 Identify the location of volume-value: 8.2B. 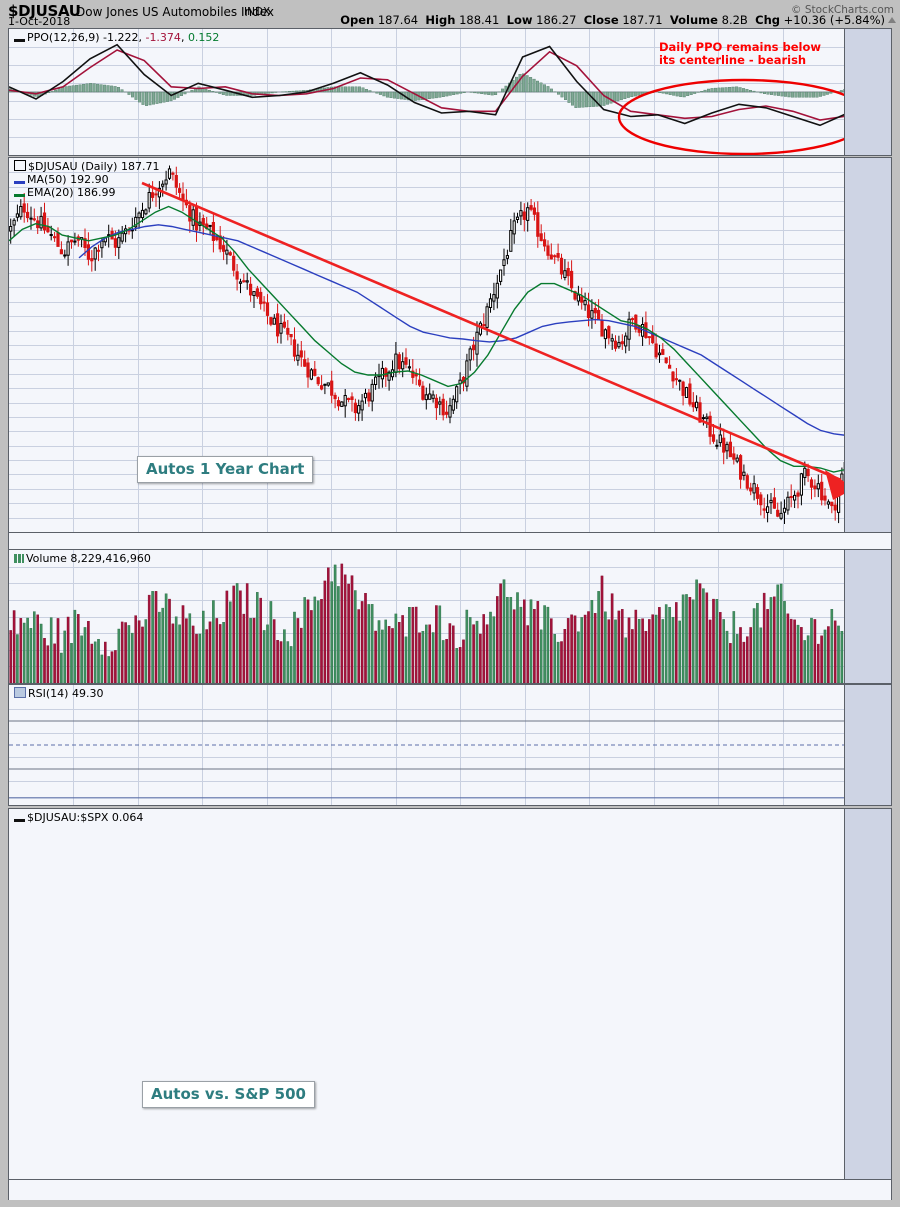
(734, 20).